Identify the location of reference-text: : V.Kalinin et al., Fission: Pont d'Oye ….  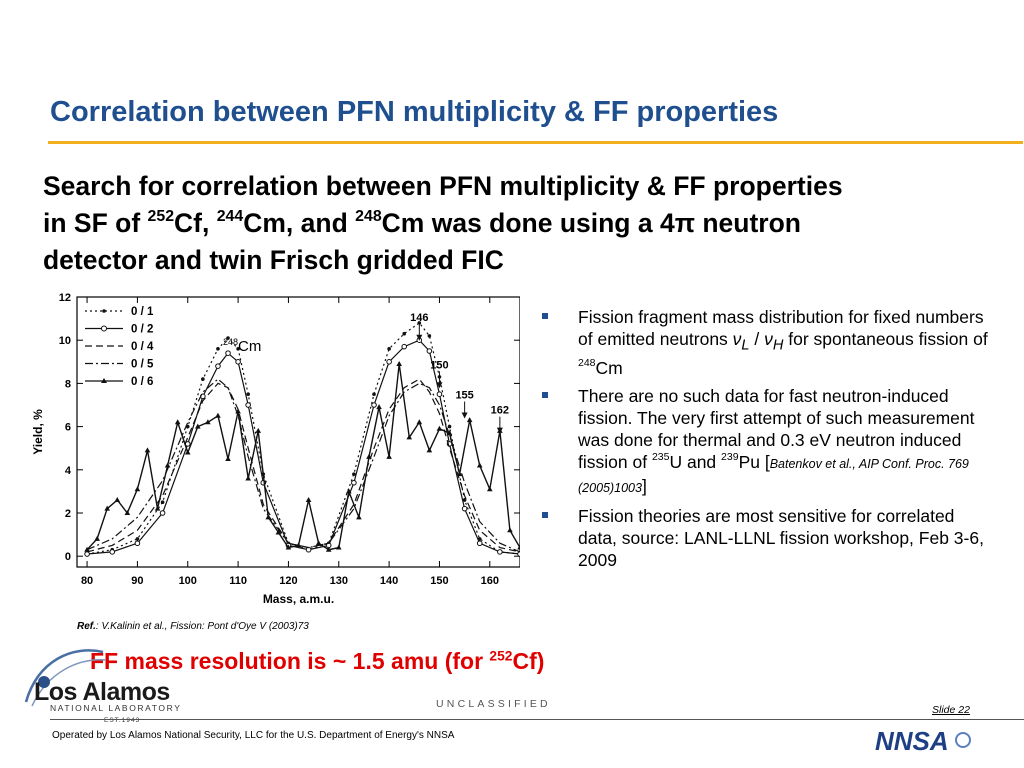
(202, 626).